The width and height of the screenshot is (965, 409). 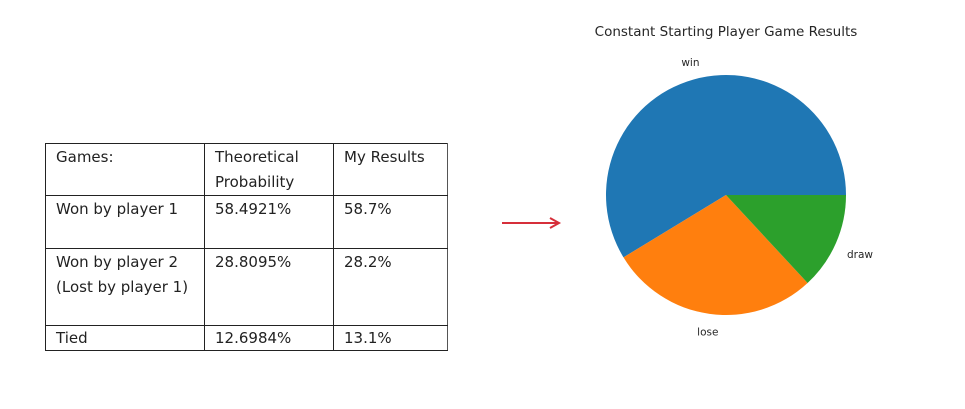 I want to click on pie-label-win: win, so click(x=690, y=63).